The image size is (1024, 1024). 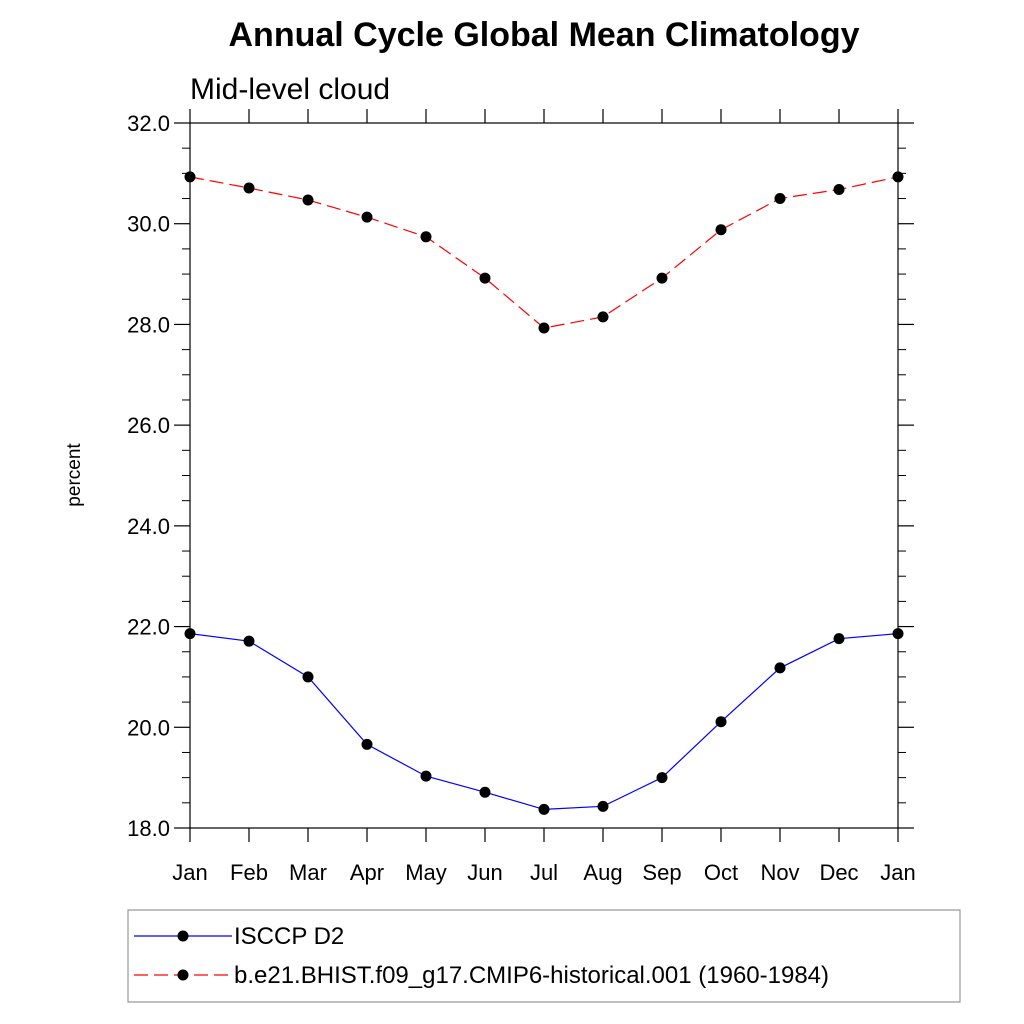 What do you see at coordinates (249, 872) in the screenshot?
I see `x-tick-label: Feb` at bounding box center [249, 872].